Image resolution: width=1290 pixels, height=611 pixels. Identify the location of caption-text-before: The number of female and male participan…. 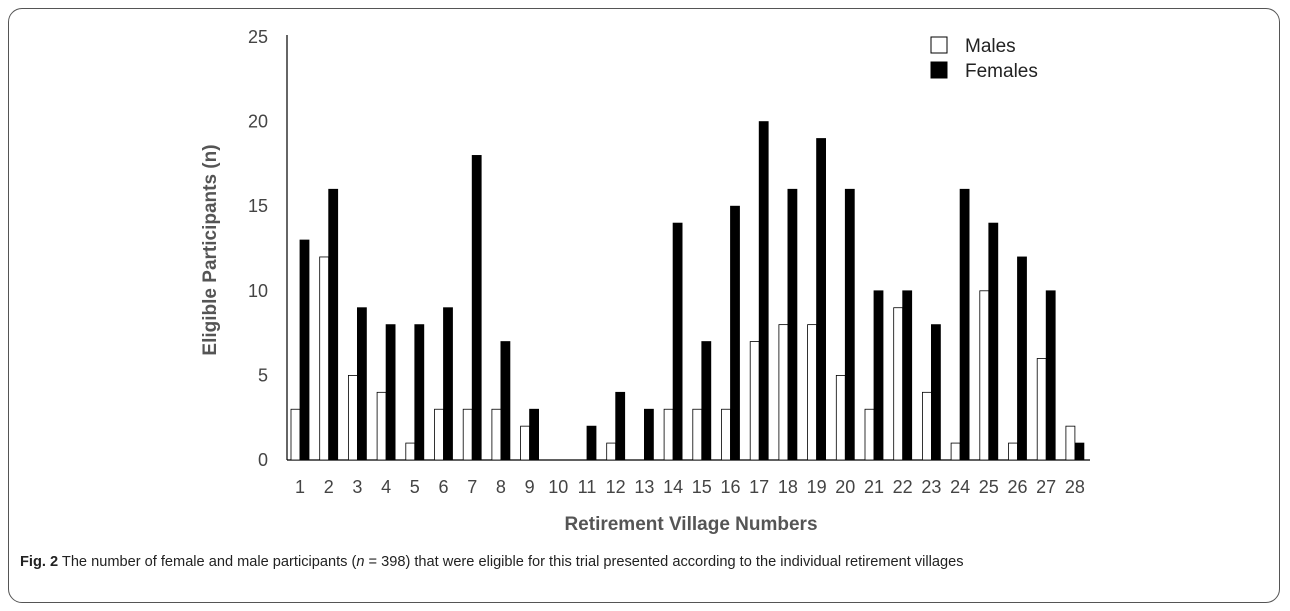
(207, 562).